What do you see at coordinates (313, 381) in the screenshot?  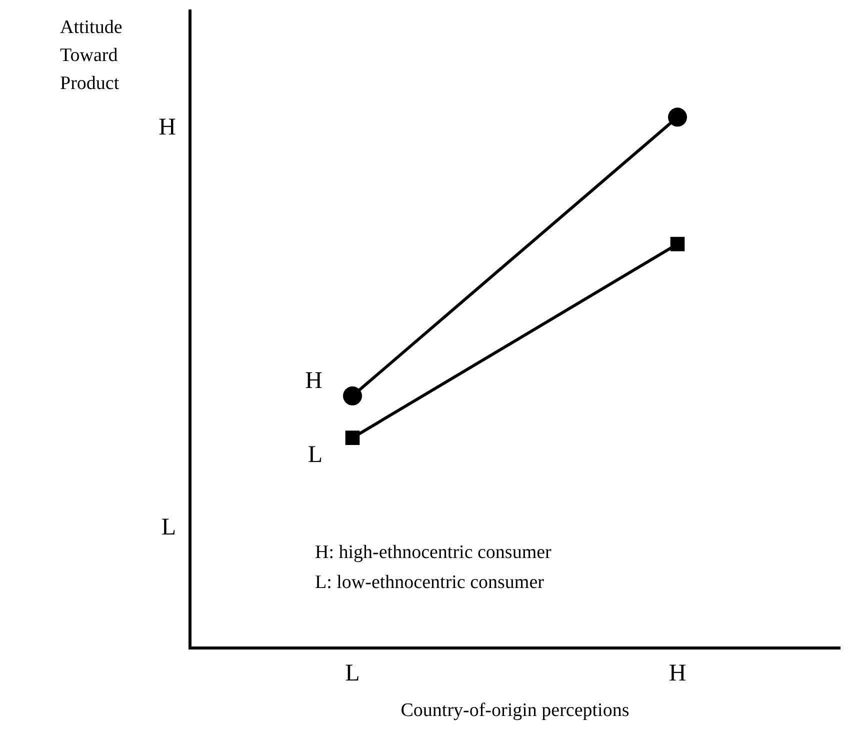 I see `series-label: H` at bounding box center [313, 381].